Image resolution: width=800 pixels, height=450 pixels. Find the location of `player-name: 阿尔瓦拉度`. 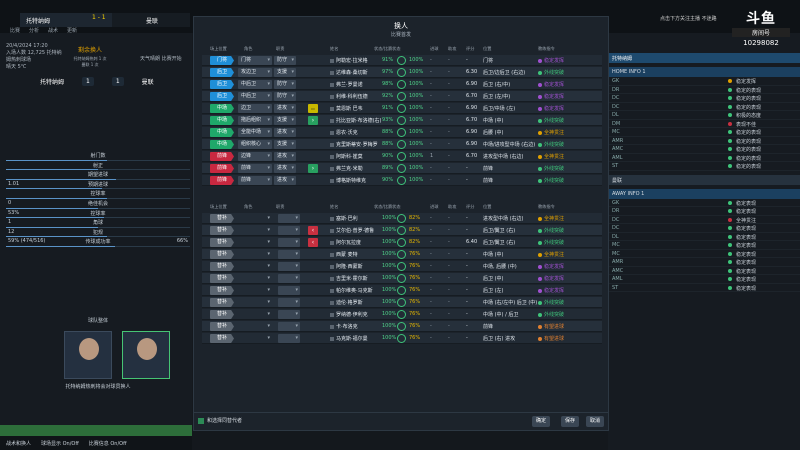

player-name: 阿尔瓦拉度 is located at coordinates (345, 242).